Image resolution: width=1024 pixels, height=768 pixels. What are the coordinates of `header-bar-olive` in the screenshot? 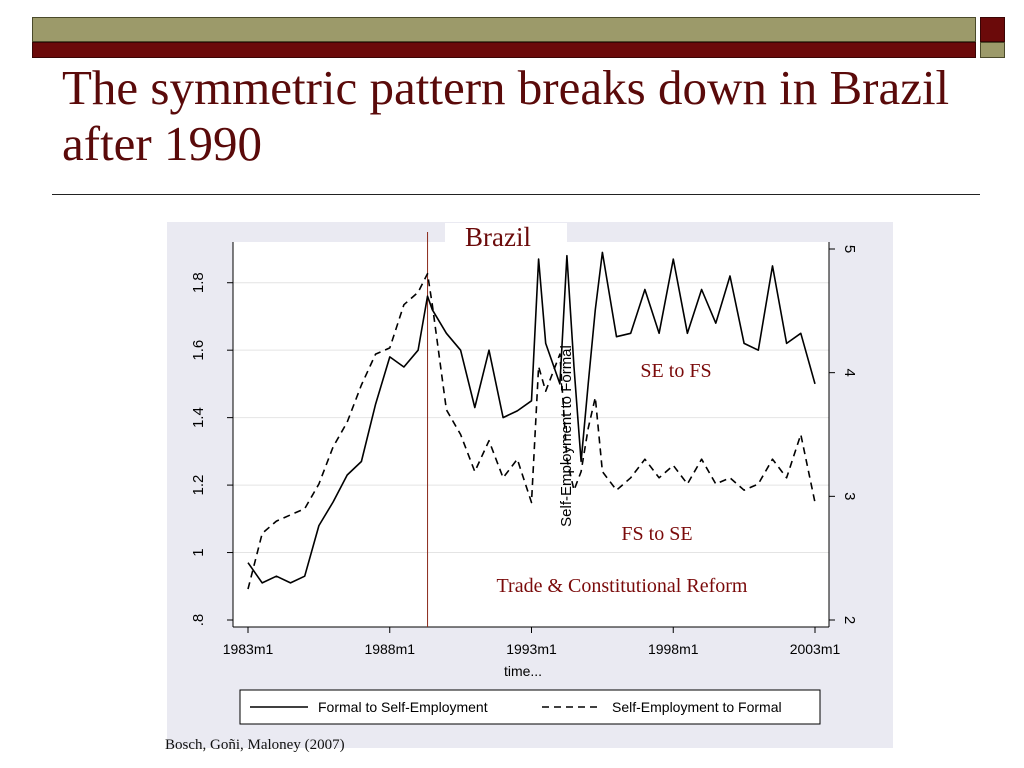 It's located at (504, 29).